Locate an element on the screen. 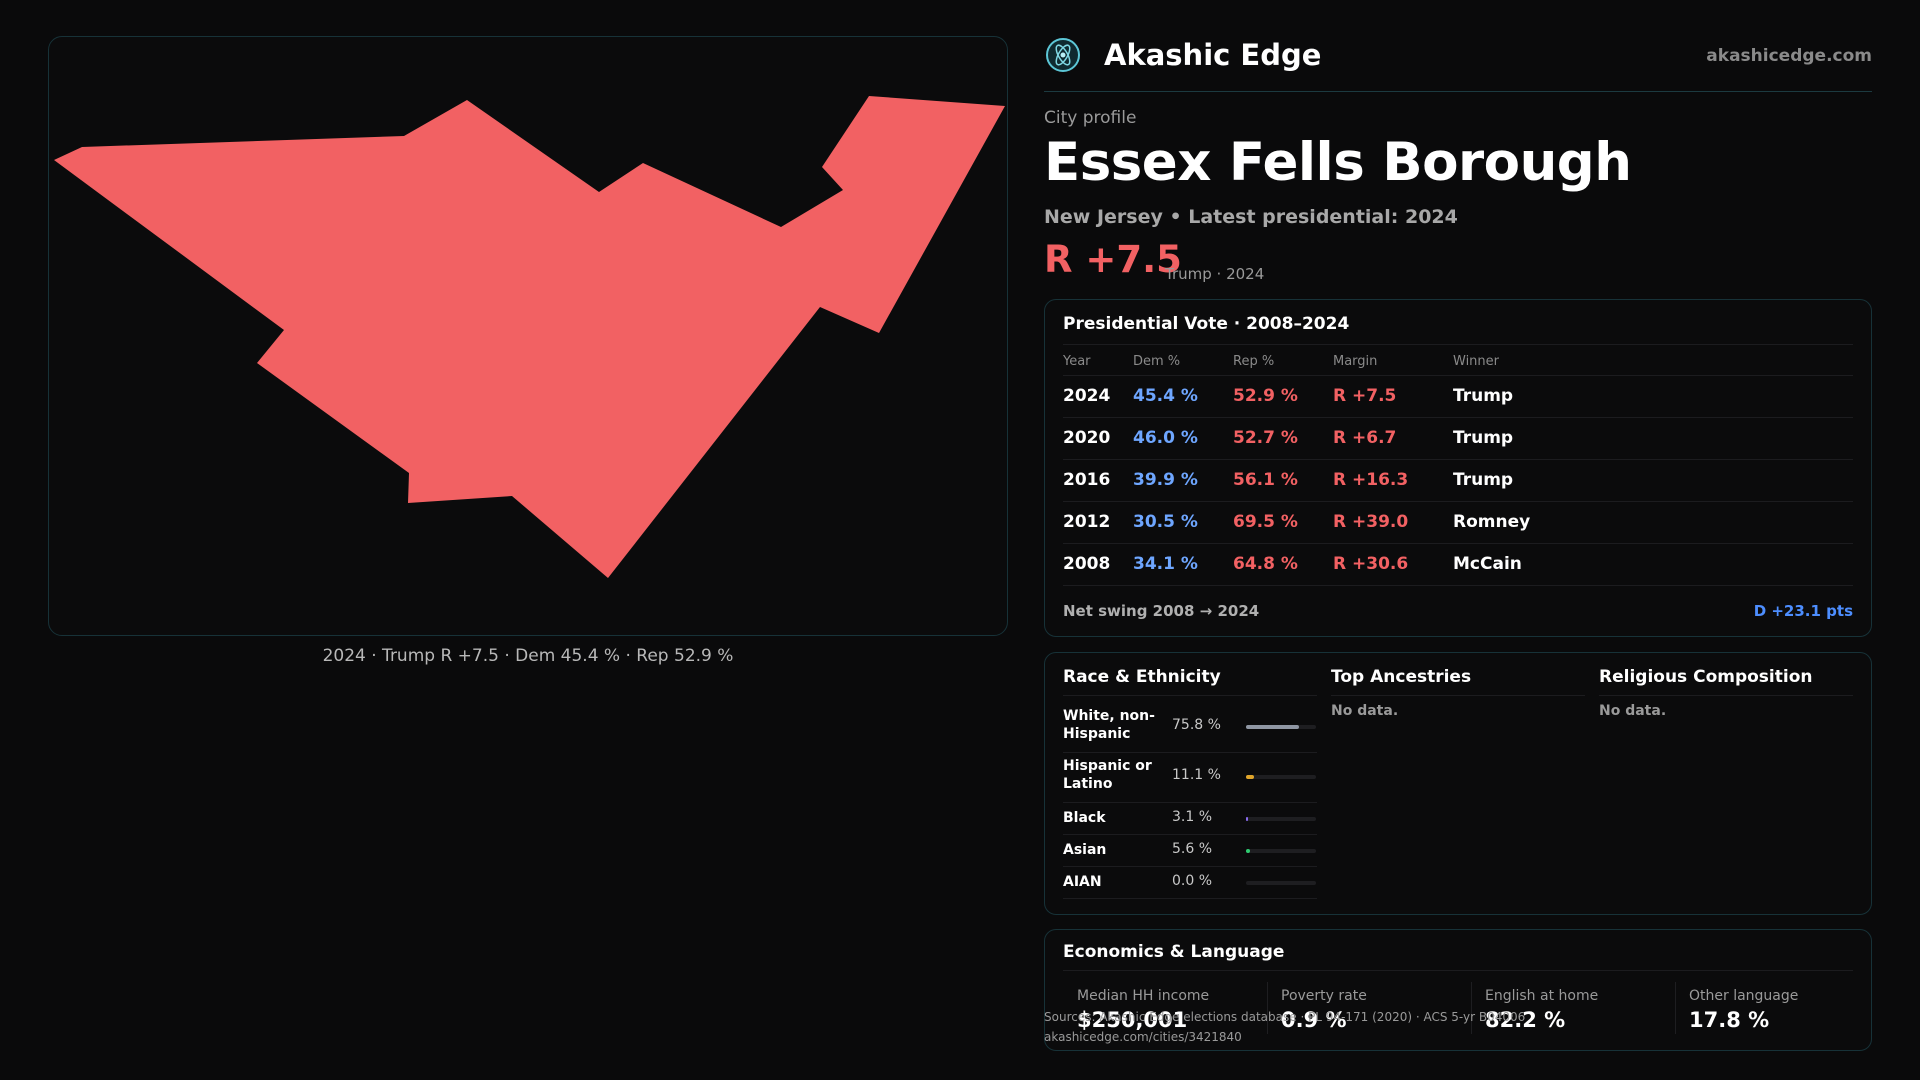 This screenshot has width=1920, height=1080. row-margin: R +7.5 is located at coordinates (1365, 396).